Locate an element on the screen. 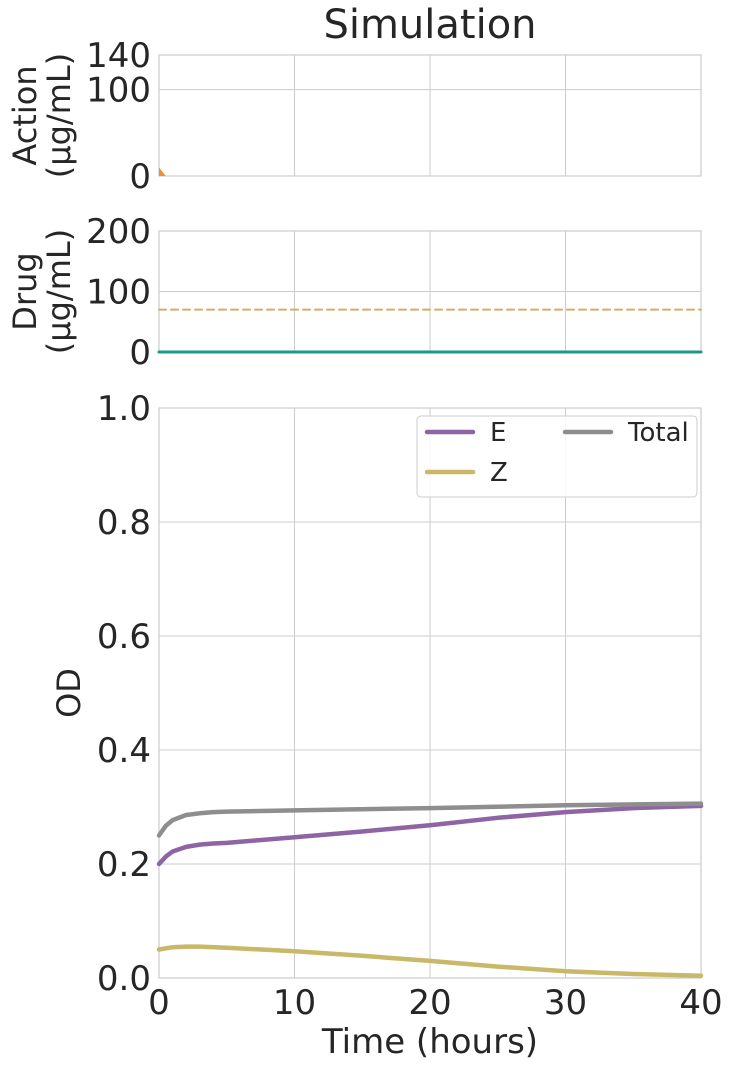 This screenshot has height=1069, width=730. x-tick-label: 10 is located at coordinates (294, 1003).